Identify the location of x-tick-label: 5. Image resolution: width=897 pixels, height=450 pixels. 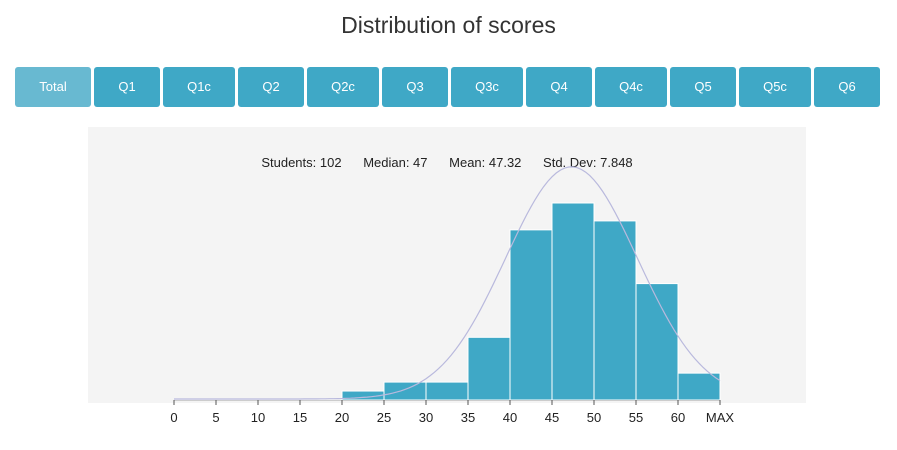
(215, 417).